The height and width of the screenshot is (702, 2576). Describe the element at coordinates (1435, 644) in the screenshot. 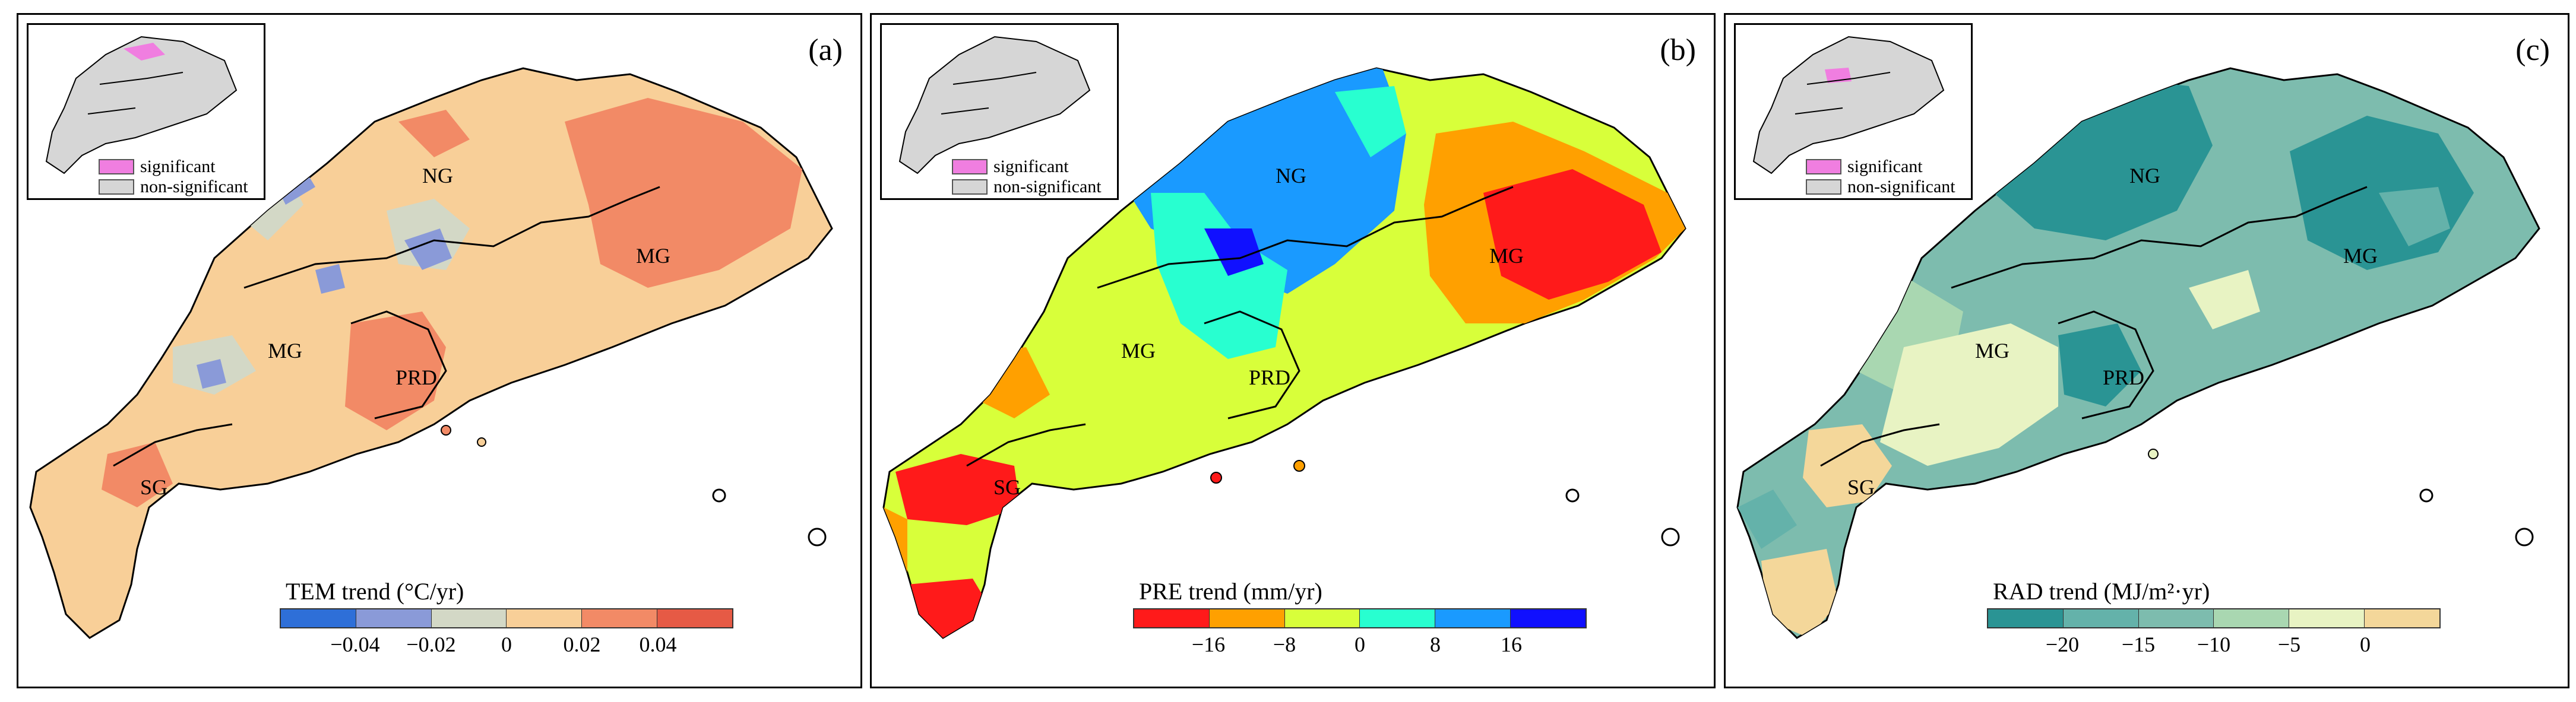

I see `colorbar-tick: 8` at that location.